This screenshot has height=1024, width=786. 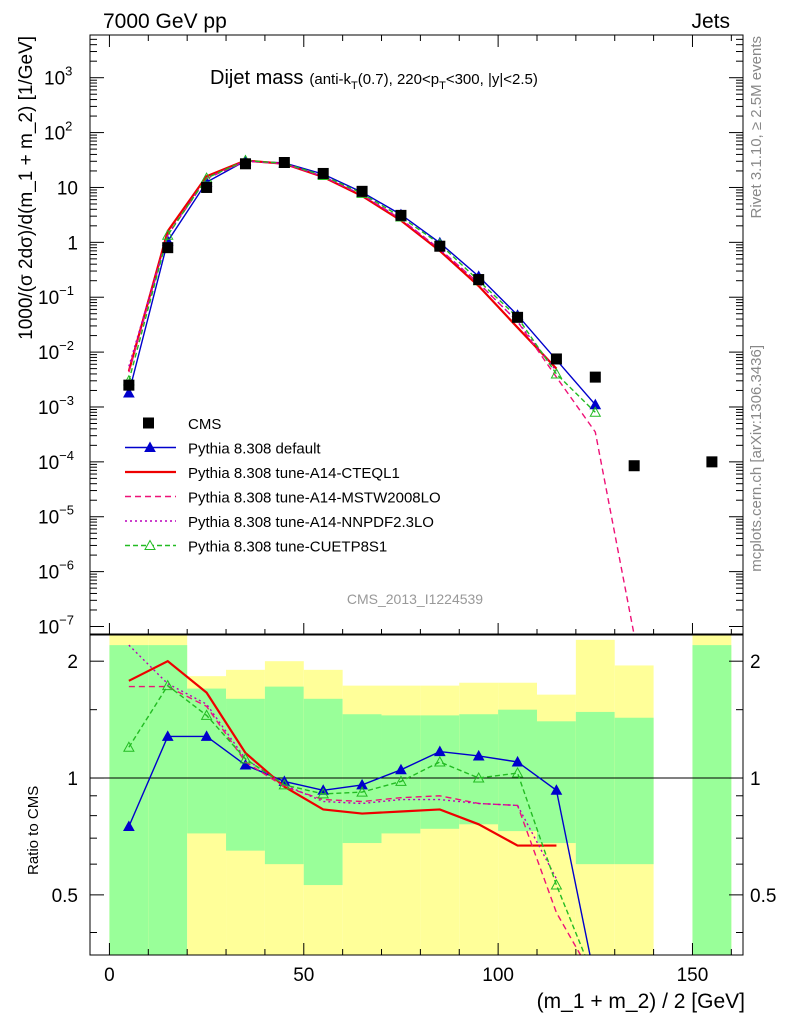 I want to click on legend-label-0: Pythia 8.308 default, so click(x=254, y=449).